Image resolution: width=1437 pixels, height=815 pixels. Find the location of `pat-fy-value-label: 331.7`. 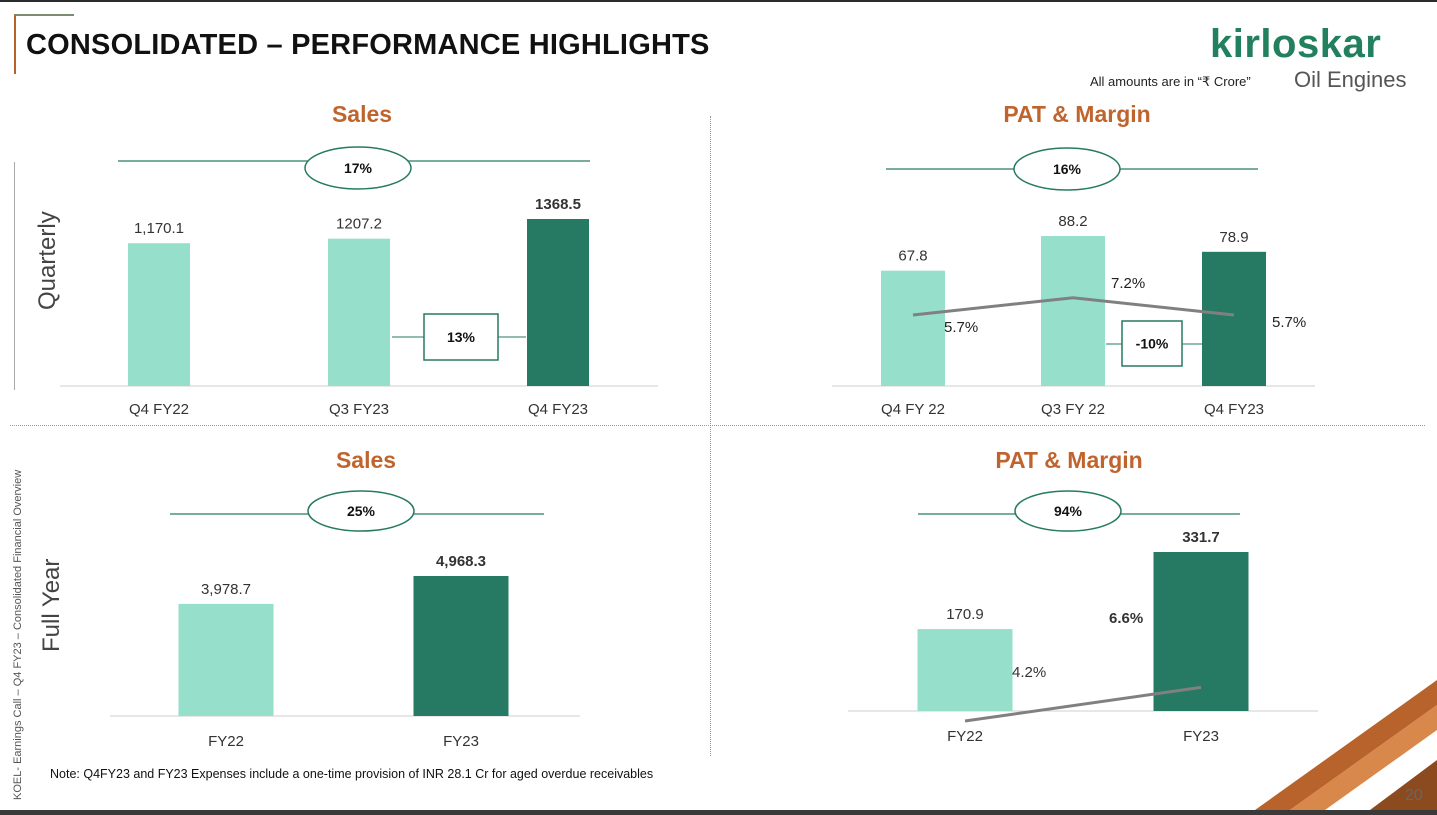

pat-fy-value-label: 331.7 is located at coordinates (1201, 537).